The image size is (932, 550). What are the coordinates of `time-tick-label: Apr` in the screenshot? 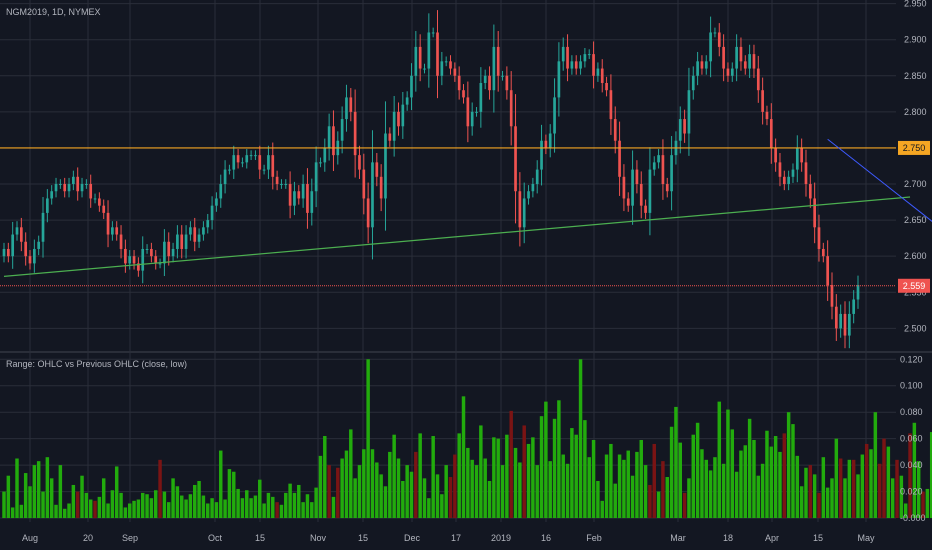 It's located at (772, 538).